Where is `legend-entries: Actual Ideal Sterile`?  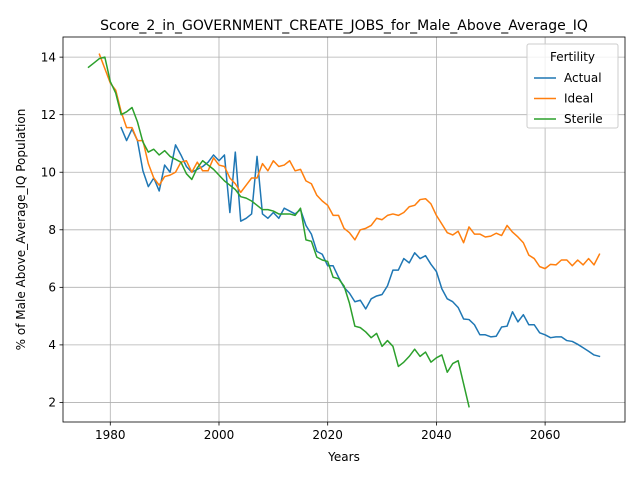
legend-entries: Actual Ideal Sterile is located at coordinates (568, 98).